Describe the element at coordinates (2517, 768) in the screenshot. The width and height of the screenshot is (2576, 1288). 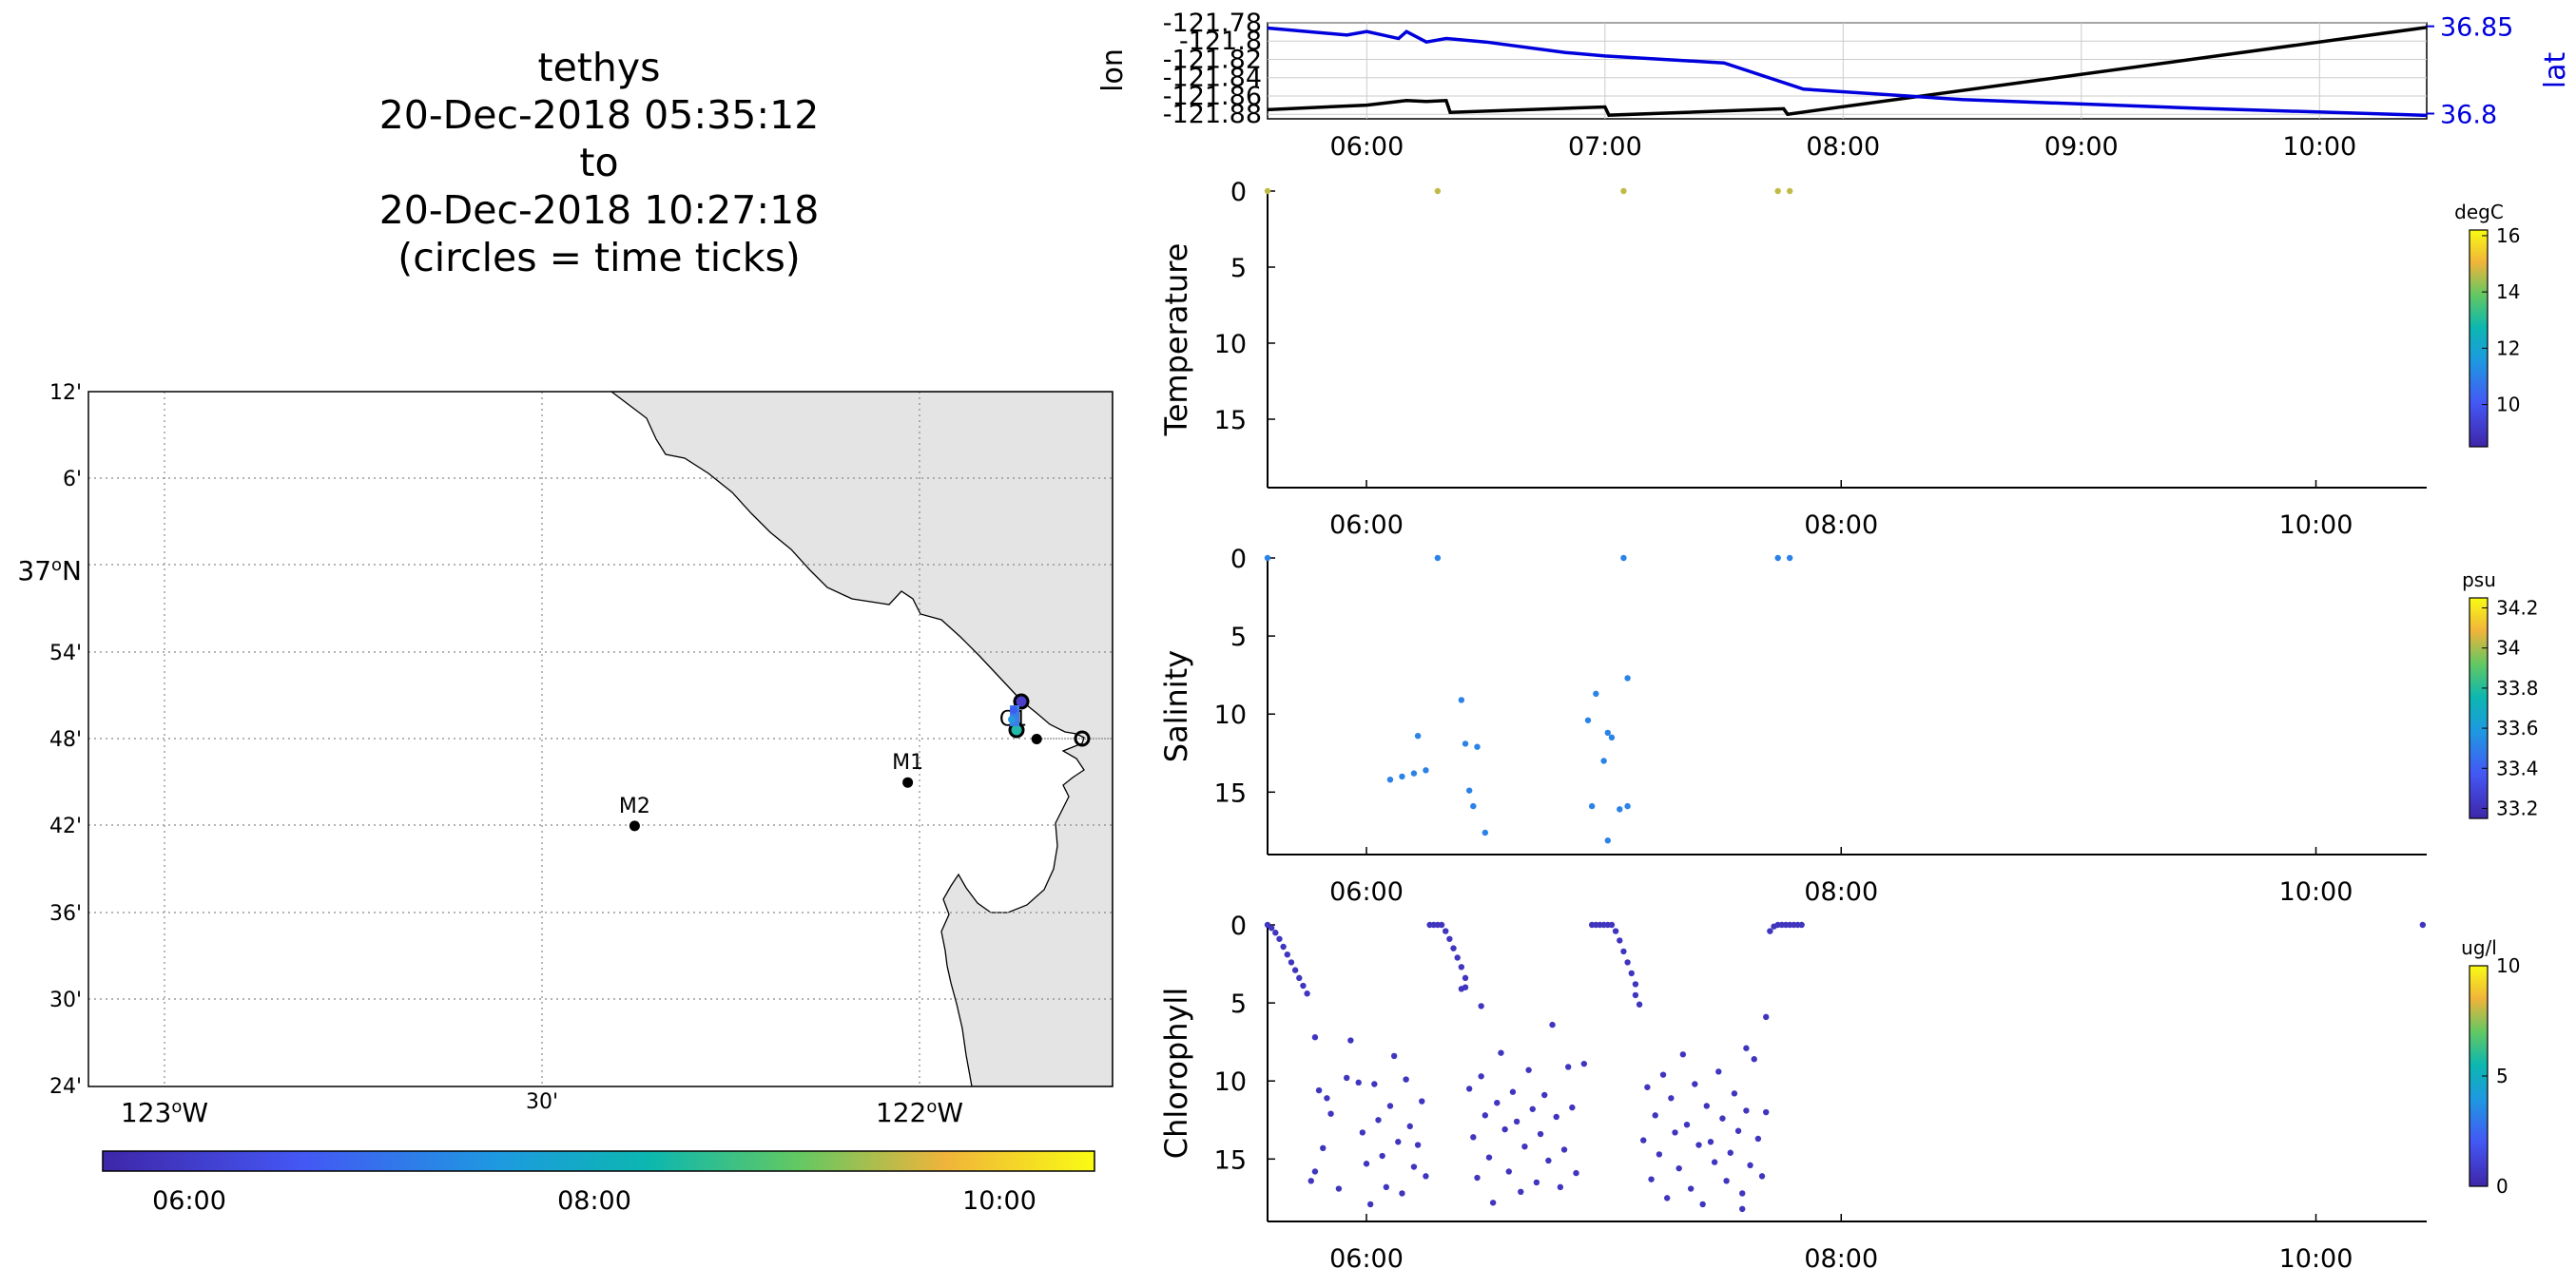
I see `colorbar-tick-label: 33.4` at that location.